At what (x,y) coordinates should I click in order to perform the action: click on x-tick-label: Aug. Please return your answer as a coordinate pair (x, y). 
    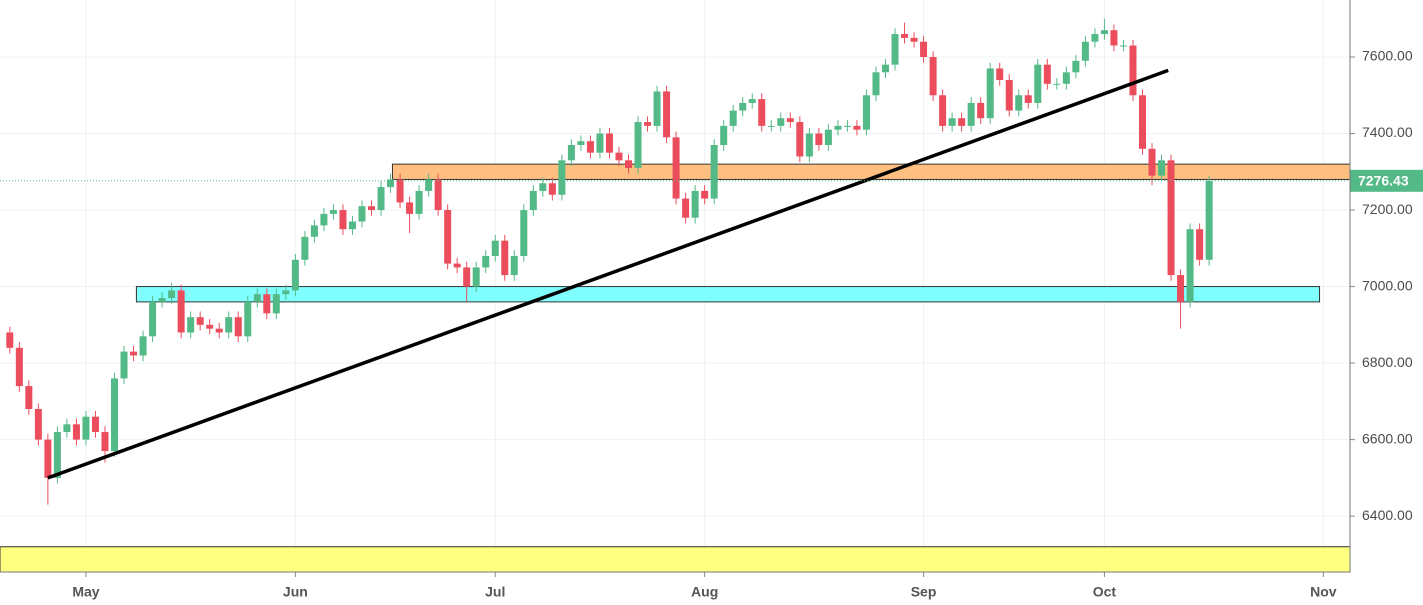
    Looking at the image, I should click on (704, 592).